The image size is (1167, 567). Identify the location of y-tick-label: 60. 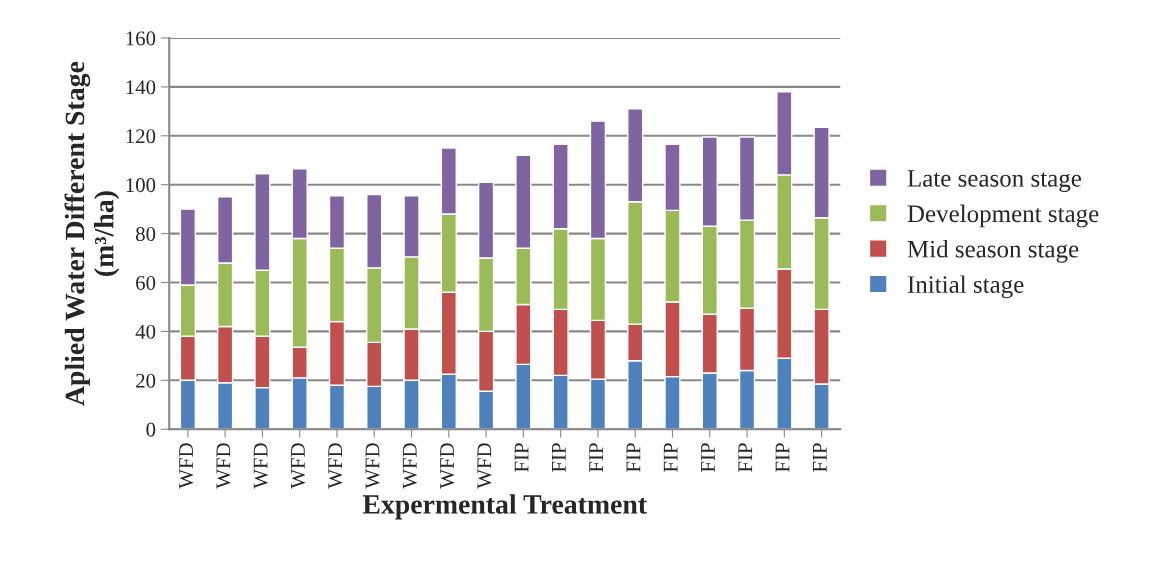
(146, 282).